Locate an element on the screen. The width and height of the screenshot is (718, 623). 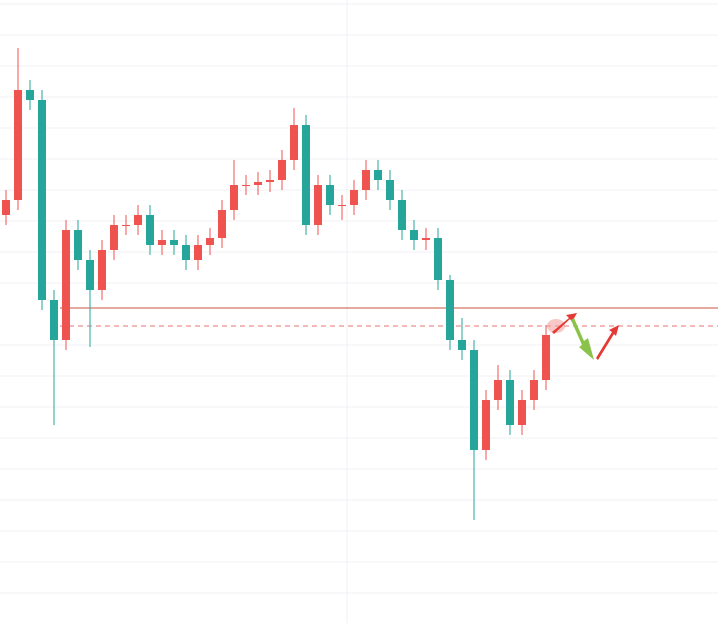
highlight is located at coordinates (556, 326).